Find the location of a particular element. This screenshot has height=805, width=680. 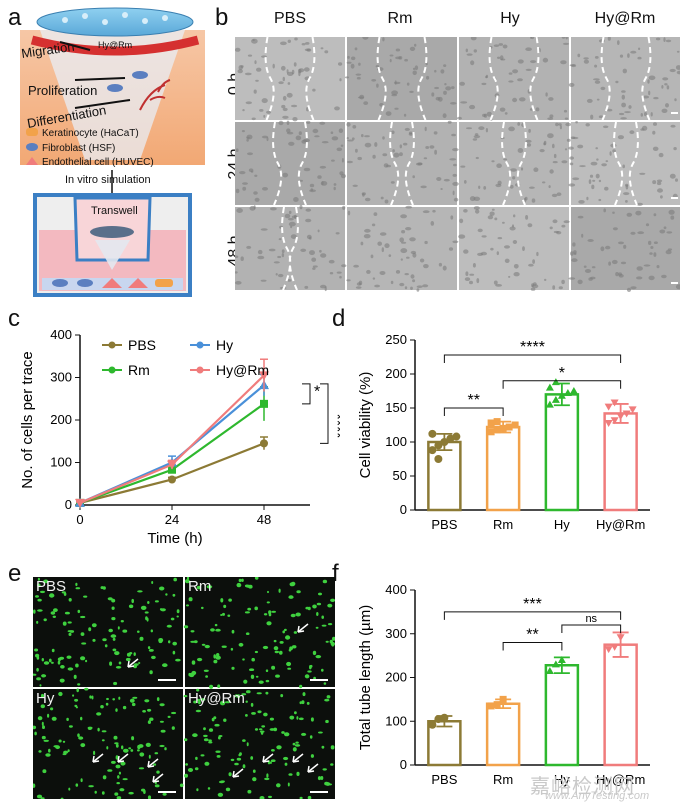

legend-keratinocyte: Keratinocyte (HaCaT) is located at coordinates (90, 133).